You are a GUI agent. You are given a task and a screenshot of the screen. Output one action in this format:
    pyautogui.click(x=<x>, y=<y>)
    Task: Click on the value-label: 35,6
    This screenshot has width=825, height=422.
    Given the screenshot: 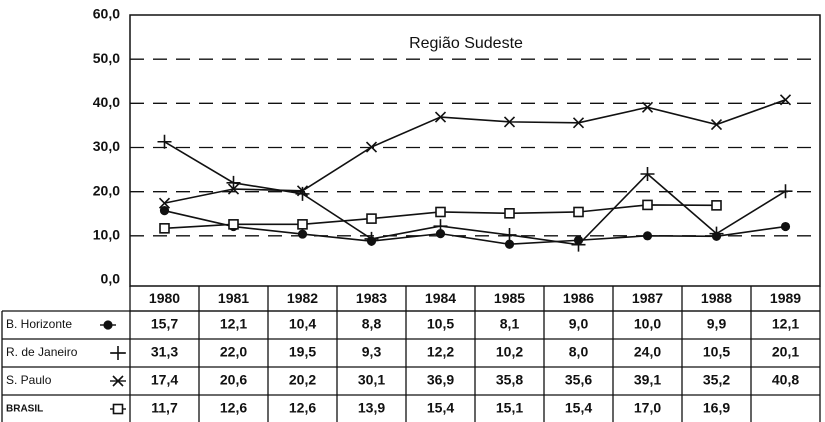 What is the action you would take?
    pyautogui.click(x=578, y=380)
    